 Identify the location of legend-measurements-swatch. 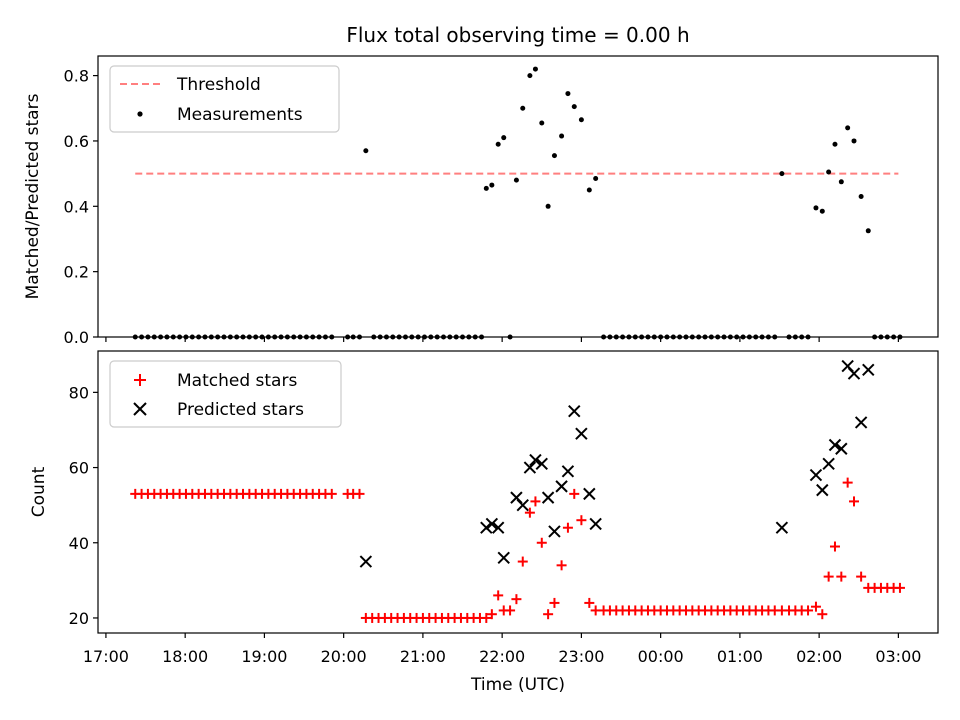
(140, 114).